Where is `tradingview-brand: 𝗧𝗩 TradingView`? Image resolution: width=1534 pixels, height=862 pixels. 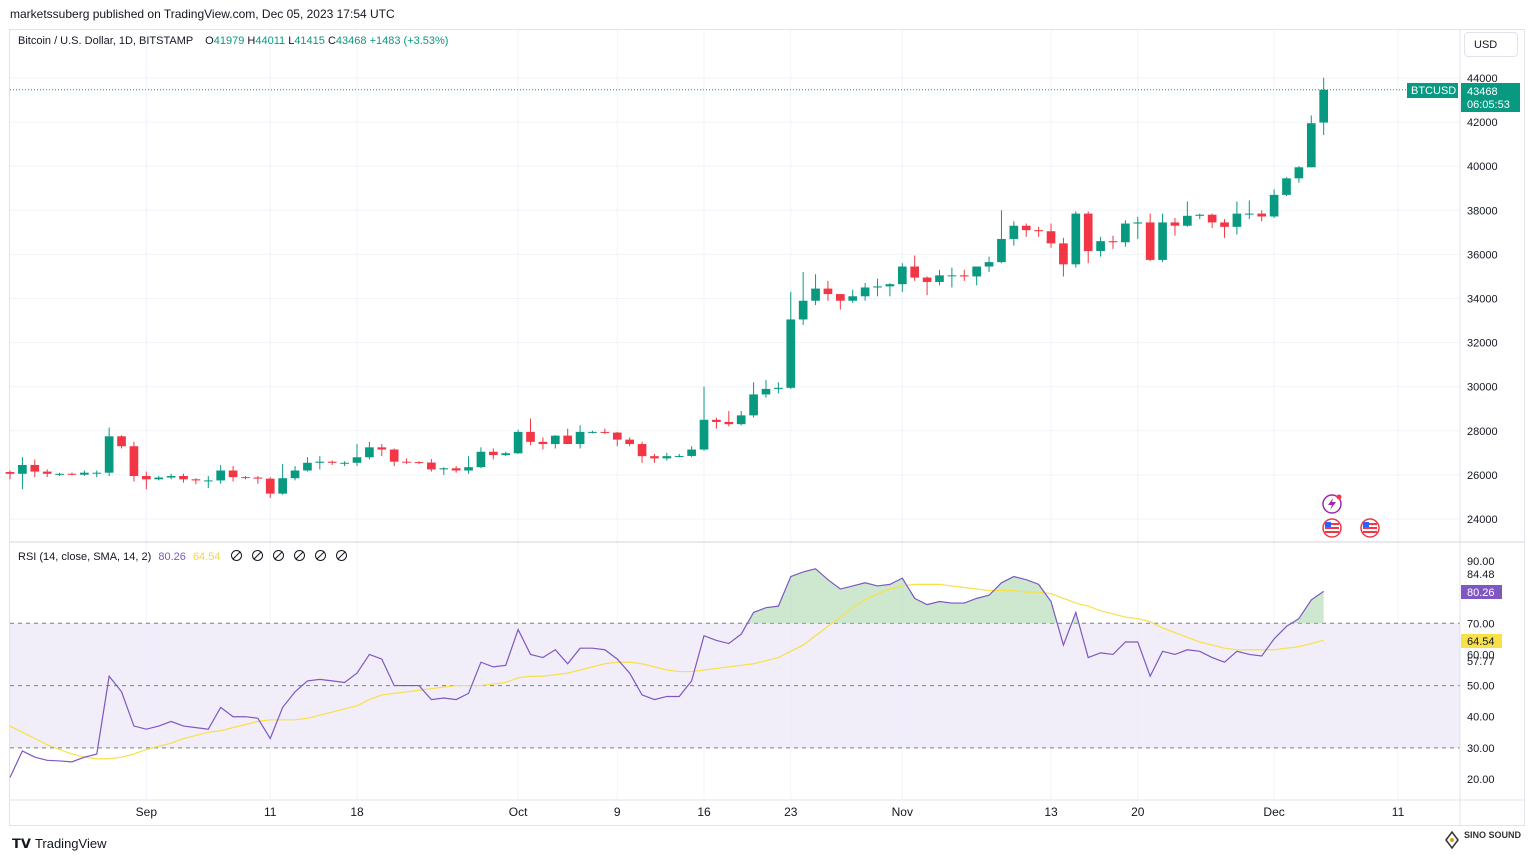
tradingview-brand: 𝗧𝗩 TradingView is located at coordinates (59, 844).